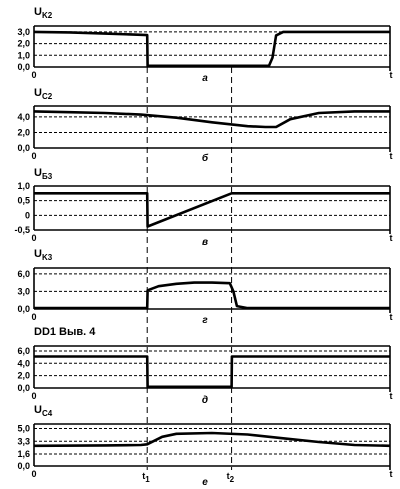  Describe the element at coordinates (22, 230) in the screenshot. I see `y-tick-label: -0,5` at that location.